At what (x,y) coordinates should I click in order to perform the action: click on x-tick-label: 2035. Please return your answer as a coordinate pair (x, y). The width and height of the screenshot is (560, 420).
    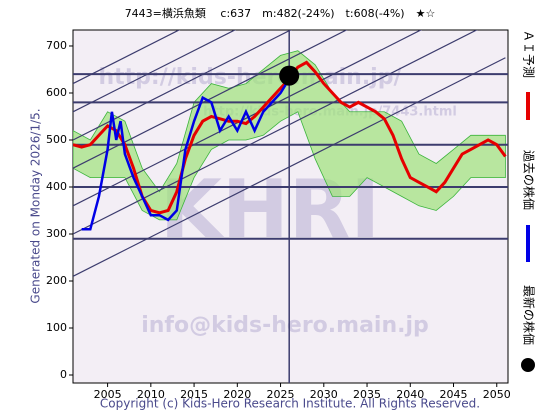
    Looking at the image, I should click on (367, 394).